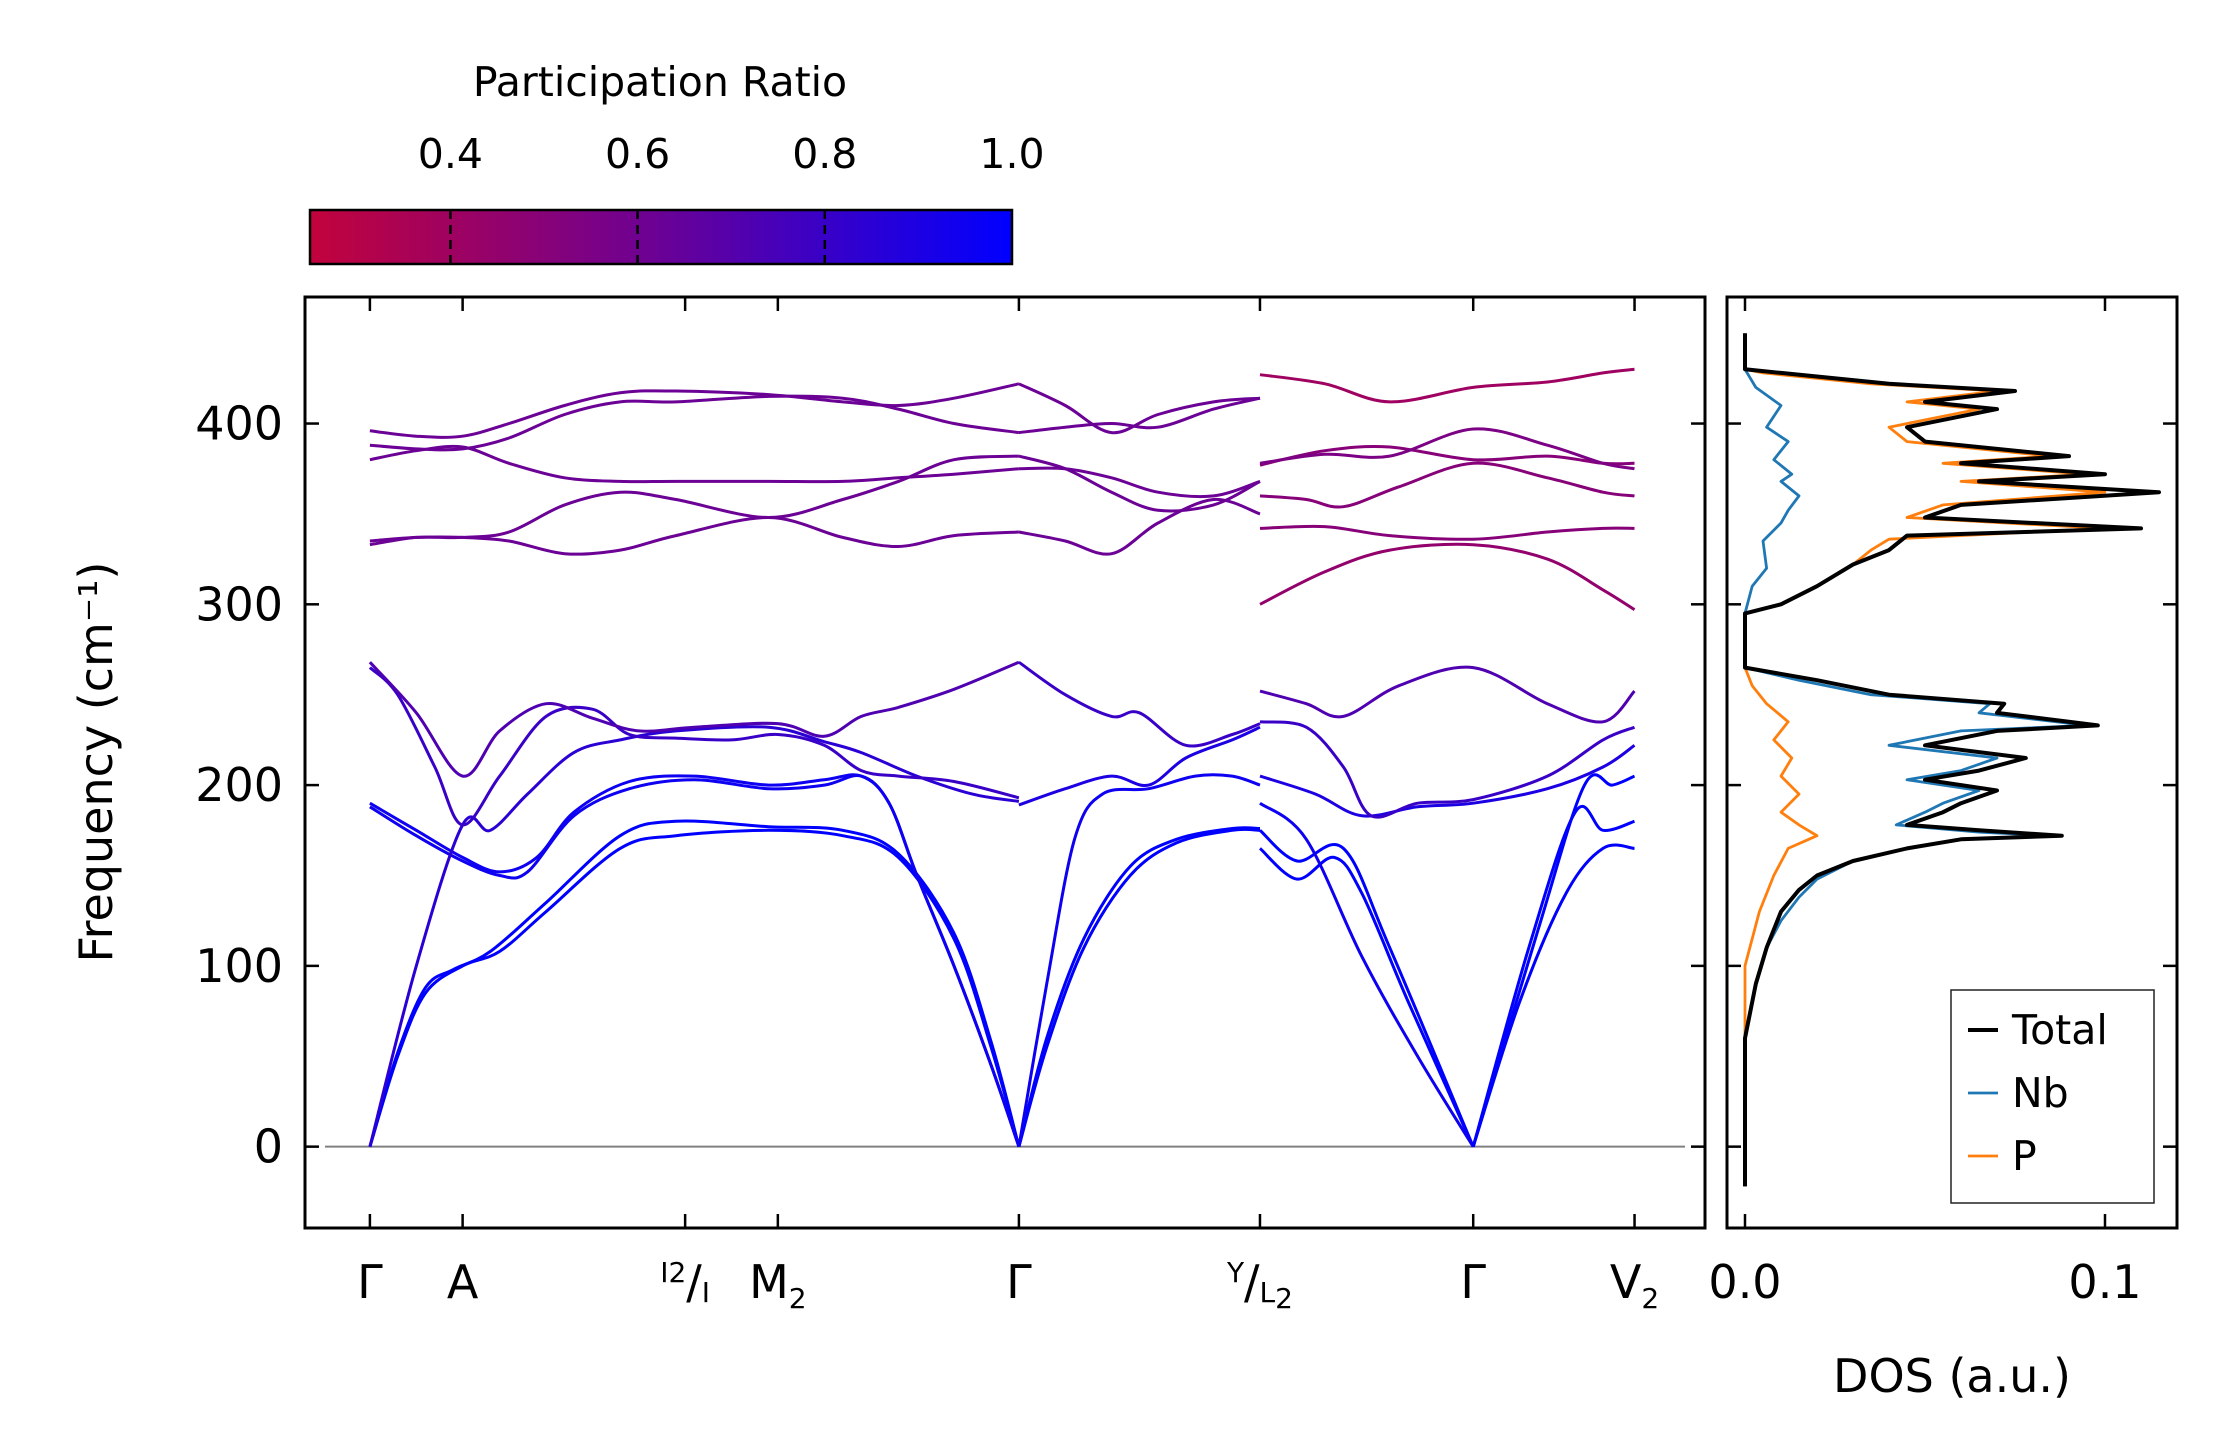 The width and height of the screenshot is (2222, 1455). What do you see at coordinates (239, 966) in the screenshot?
I see `y-tick-label: 100` at bounding box center [239, 966].